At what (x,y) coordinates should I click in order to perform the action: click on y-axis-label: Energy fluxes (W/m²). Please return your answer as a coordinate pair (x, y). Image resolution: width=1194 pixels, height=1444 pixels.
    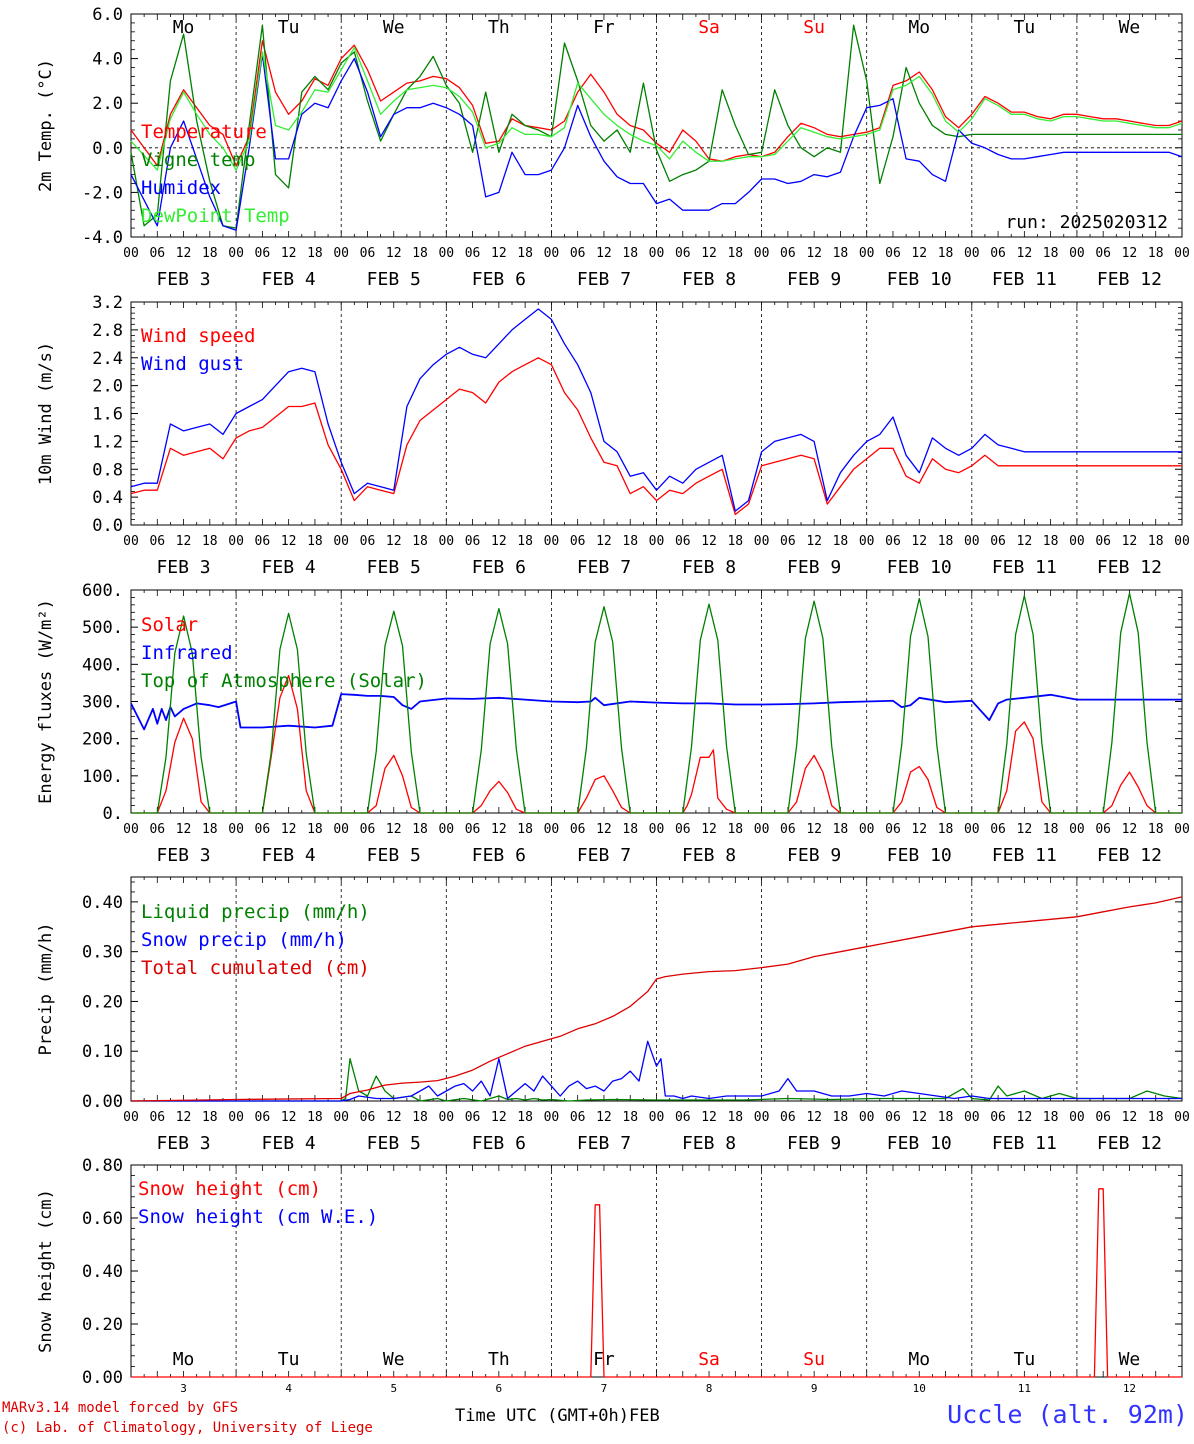
    Looking at the image, I should click on (46, 701).